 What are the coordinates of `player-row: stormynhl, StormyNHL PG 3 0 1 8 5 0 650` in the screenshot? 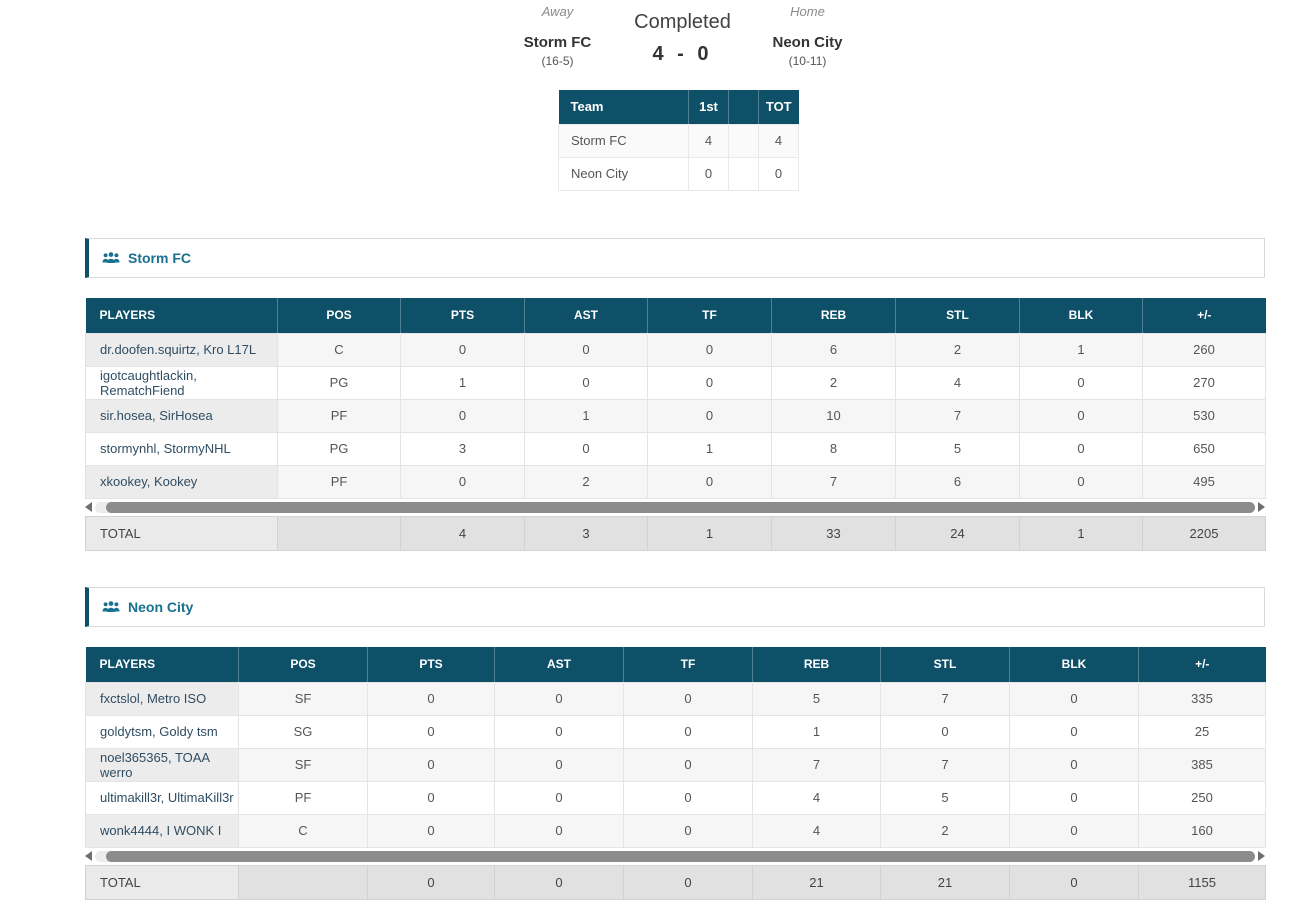 It's located at (675, 448).